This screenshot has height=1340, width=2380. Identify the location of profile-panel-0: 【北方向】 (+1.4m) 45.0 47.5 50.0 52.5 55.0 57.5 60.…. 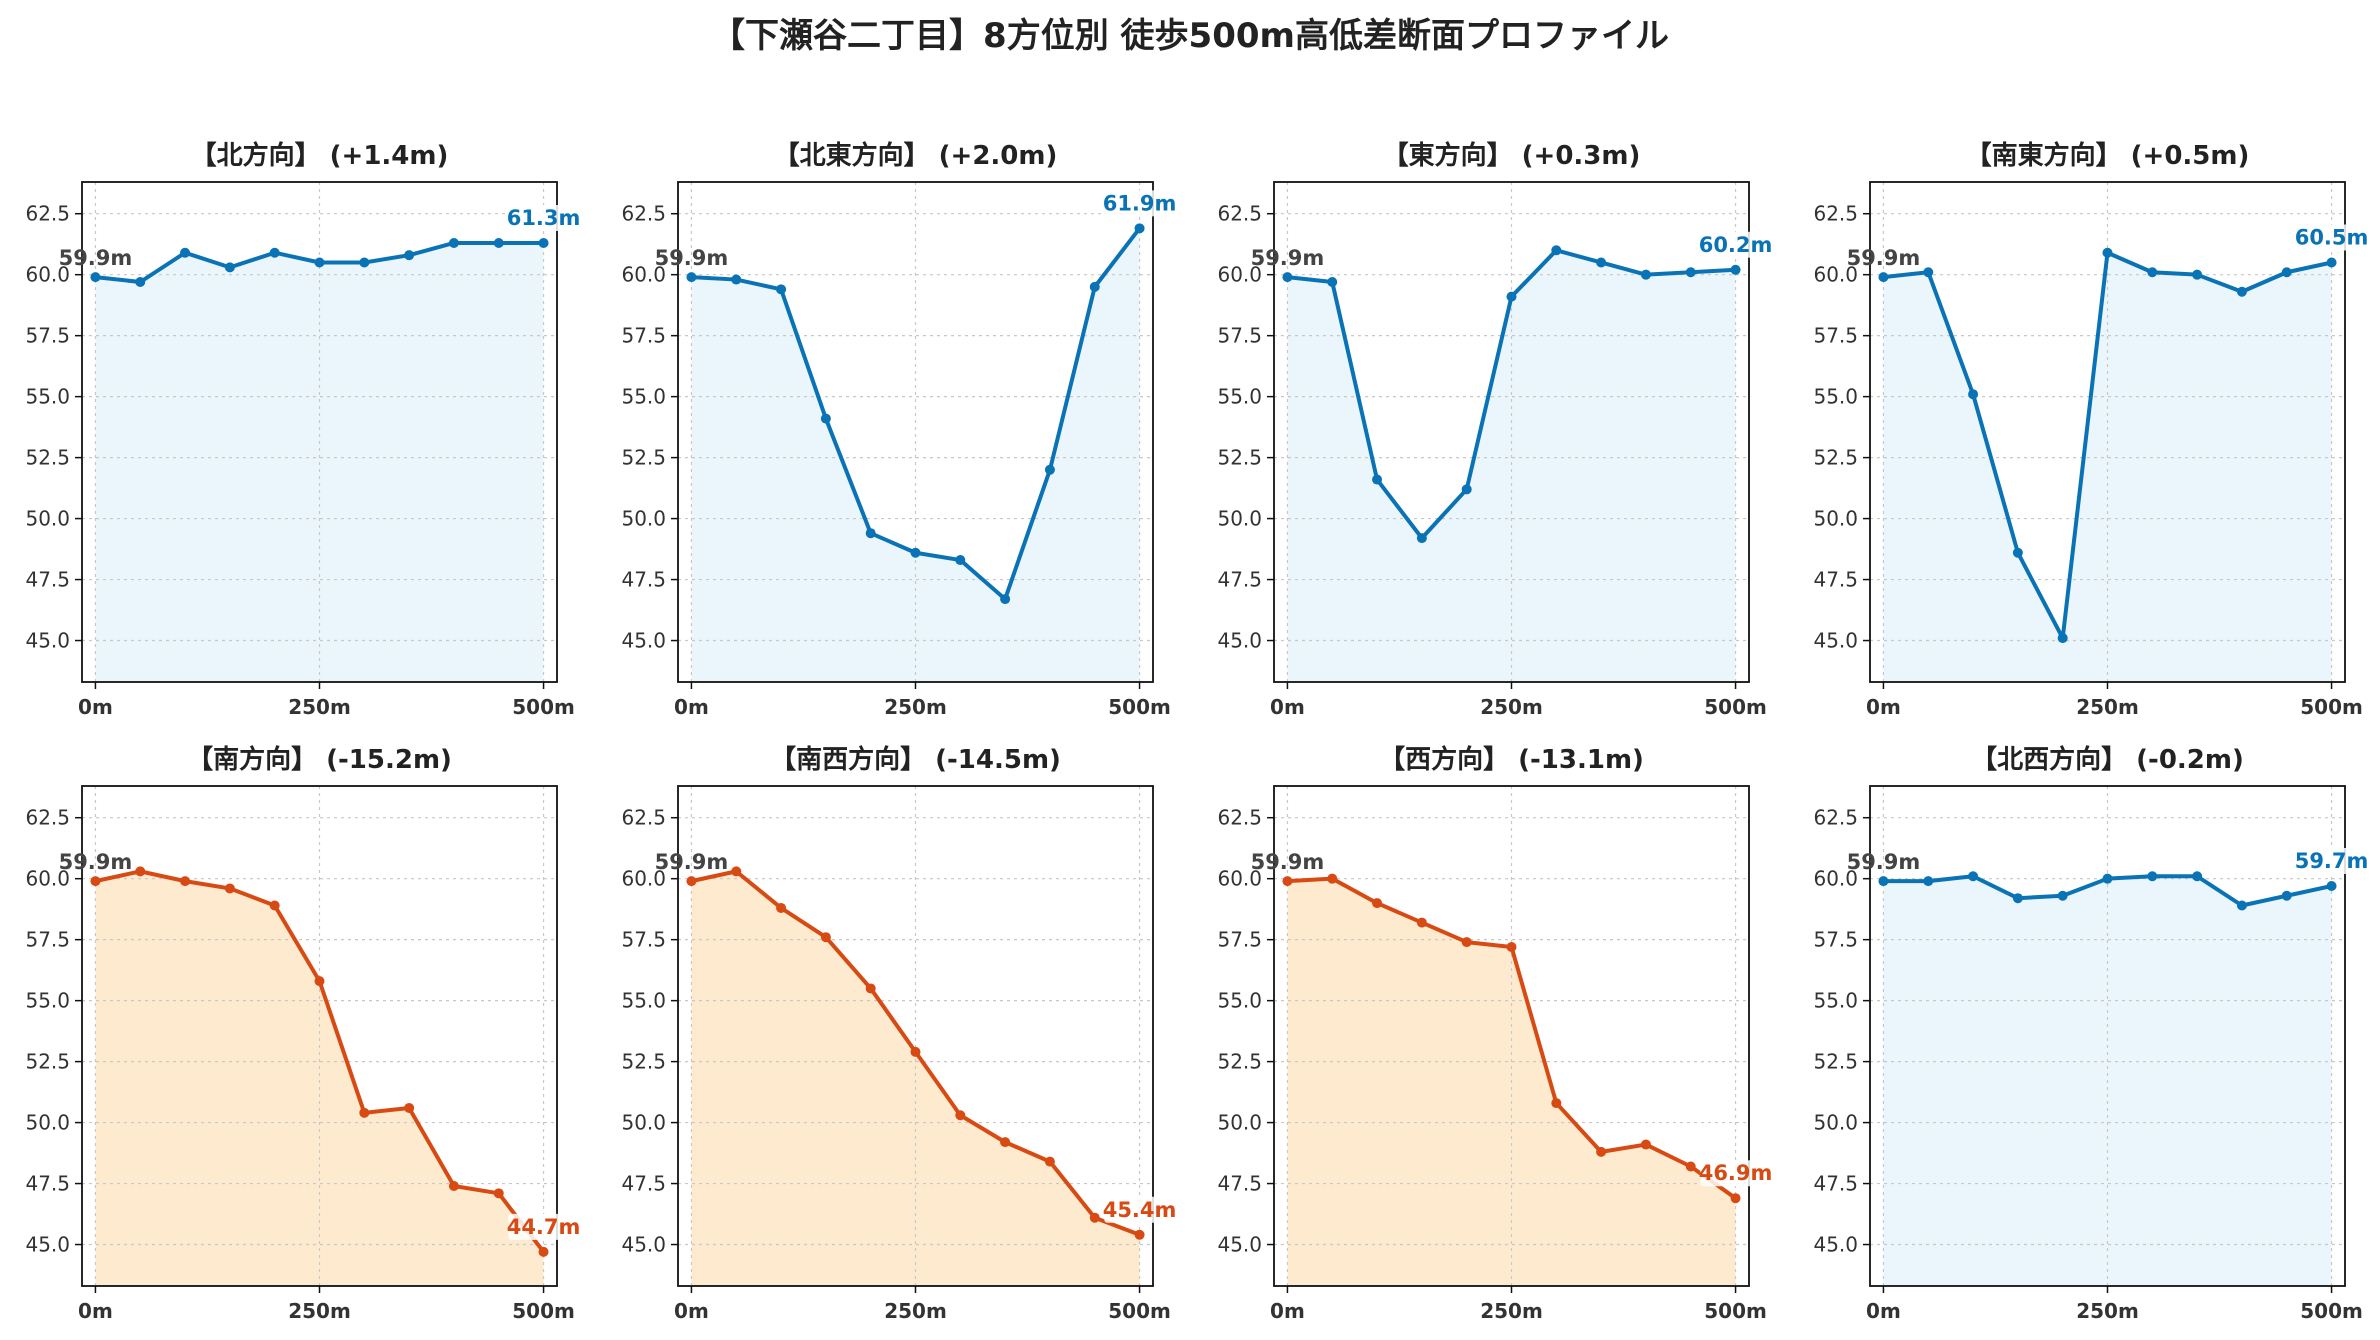
(302, 429).